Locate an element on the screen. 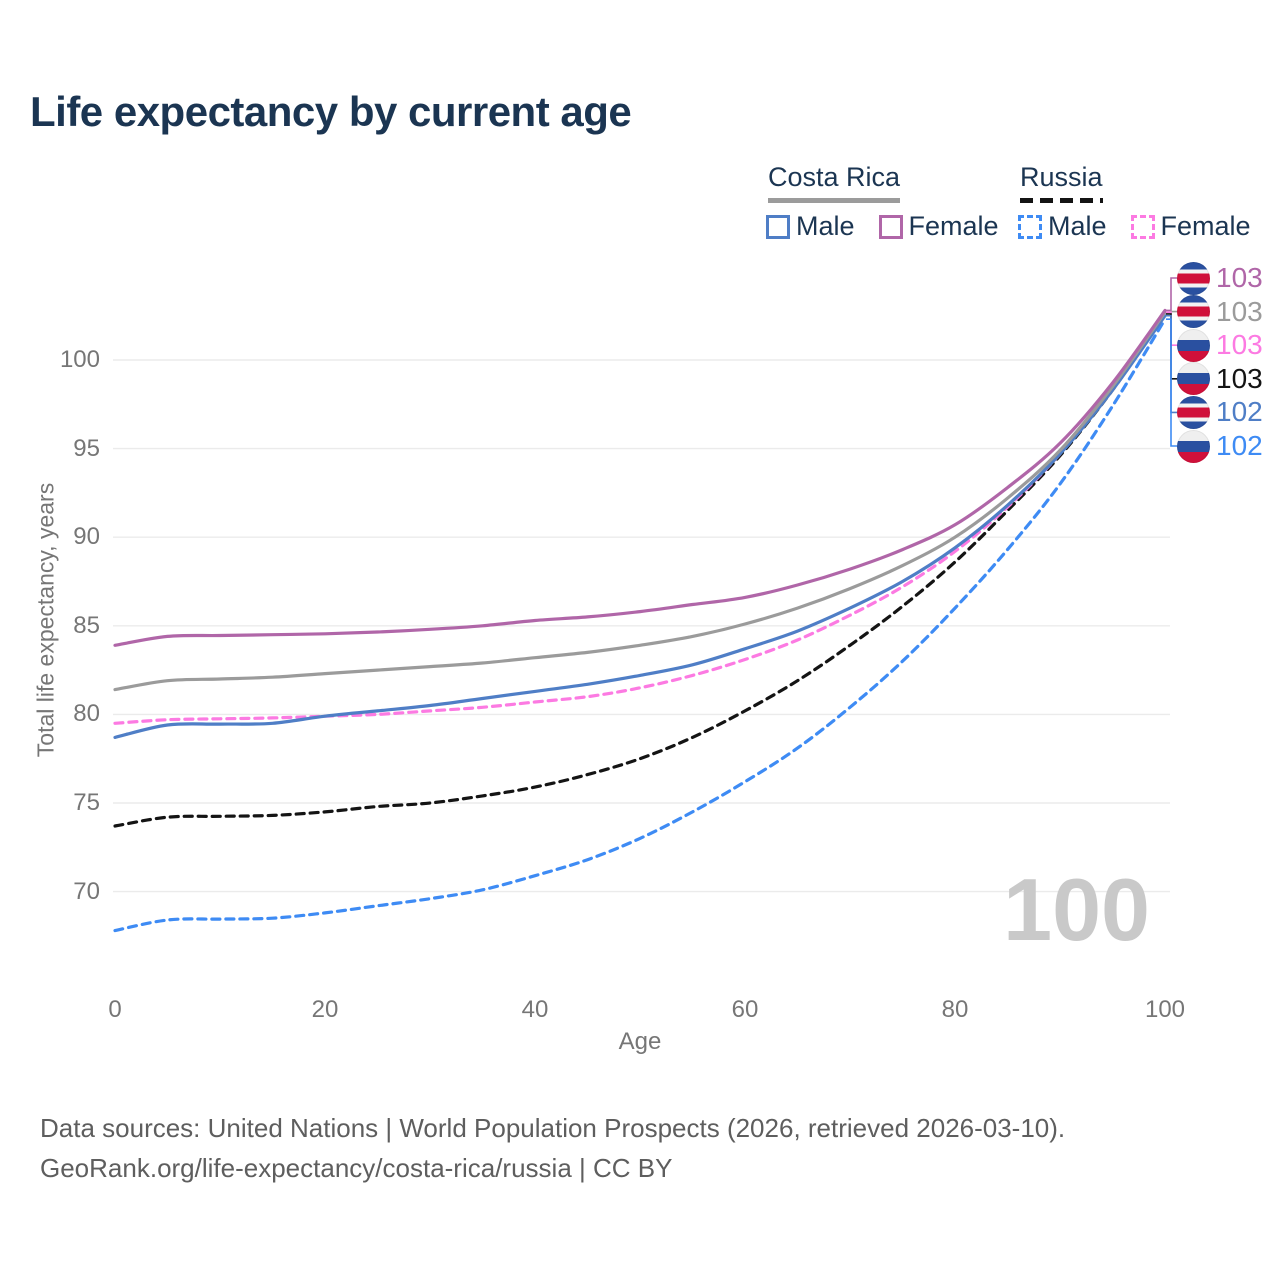 The height and width of the screenshot is (1280, 1280). y-tick-75: 75 is located at coordinates (86, 802).